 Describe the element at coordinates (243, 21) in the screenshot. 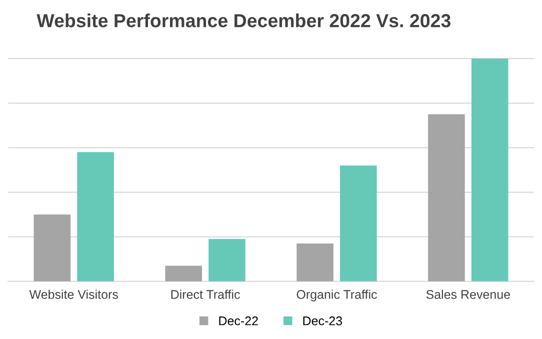

I see `chart-title: Website Performance December 2022 Vs. 2023` at that location.